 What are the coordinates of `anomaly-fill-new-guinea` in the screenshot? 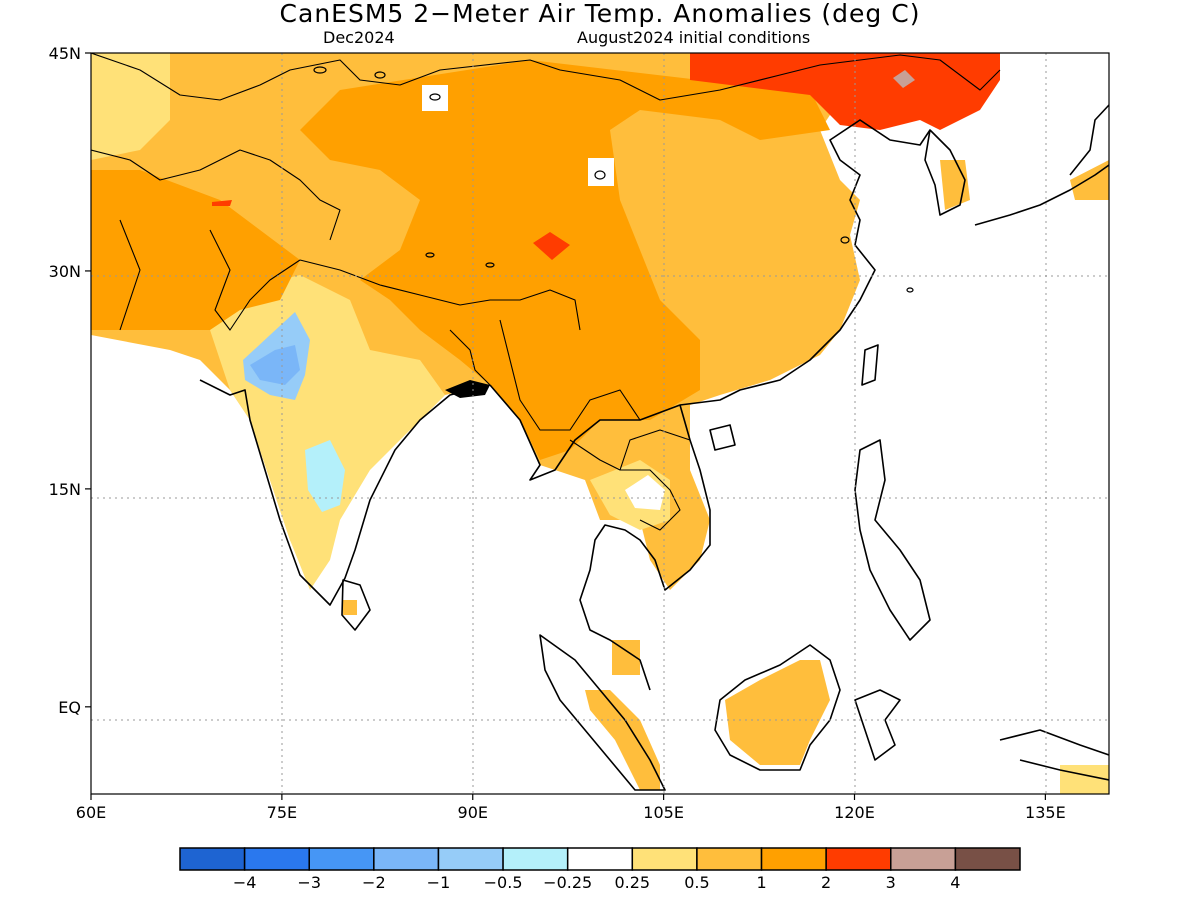 It's located at (1084, 779).